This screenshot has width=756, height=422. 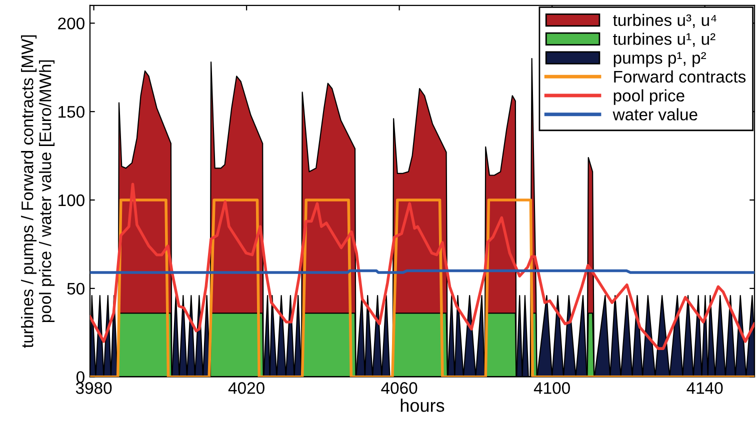 I want to click on x-tick-label: 4100, so click(x=552, y=388).